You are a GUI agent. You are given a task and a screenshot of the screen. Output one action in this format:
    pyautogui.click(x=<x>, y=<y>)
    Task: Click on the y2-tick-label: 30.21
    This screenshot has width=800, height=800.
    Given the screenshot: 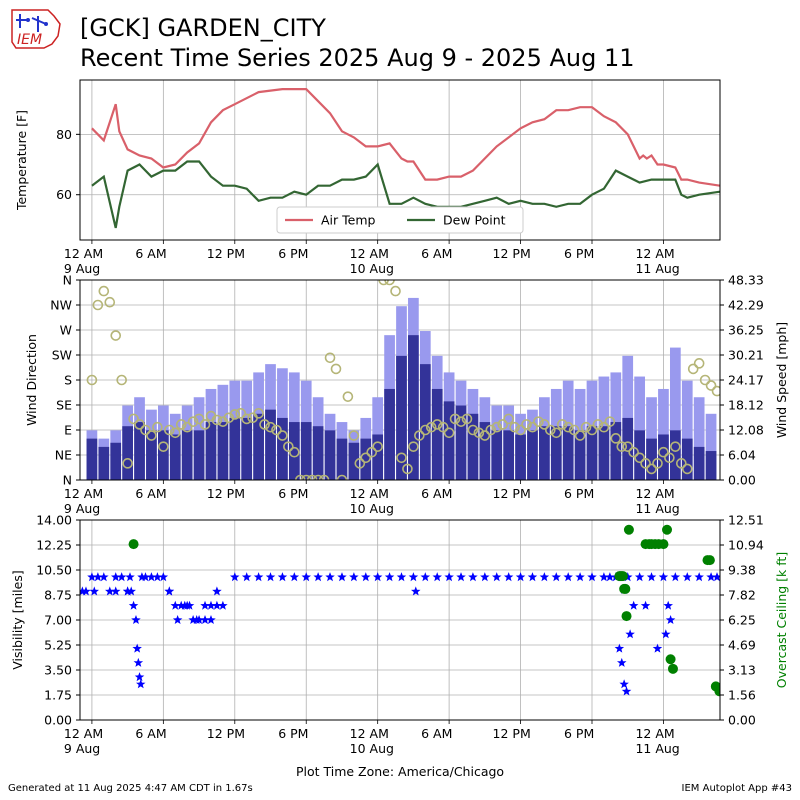 What is the action you would take?
    pyautogui.click(x=746, y=355)
    